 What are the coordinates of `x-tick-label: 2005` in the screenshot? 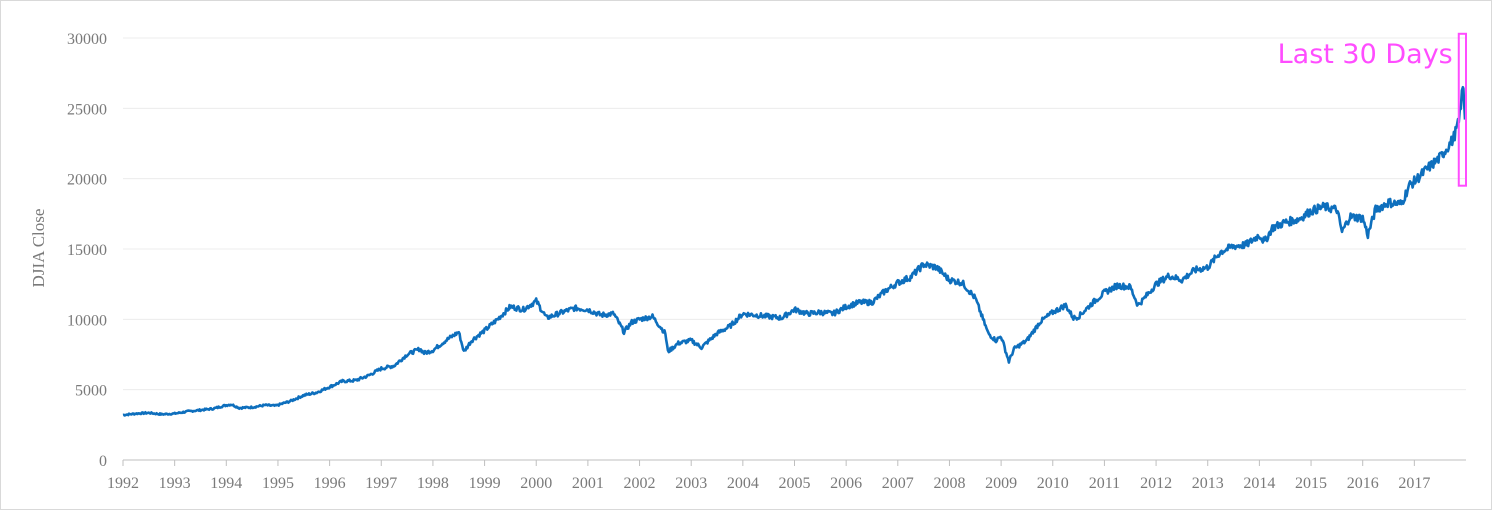 It's located at (795, 483).